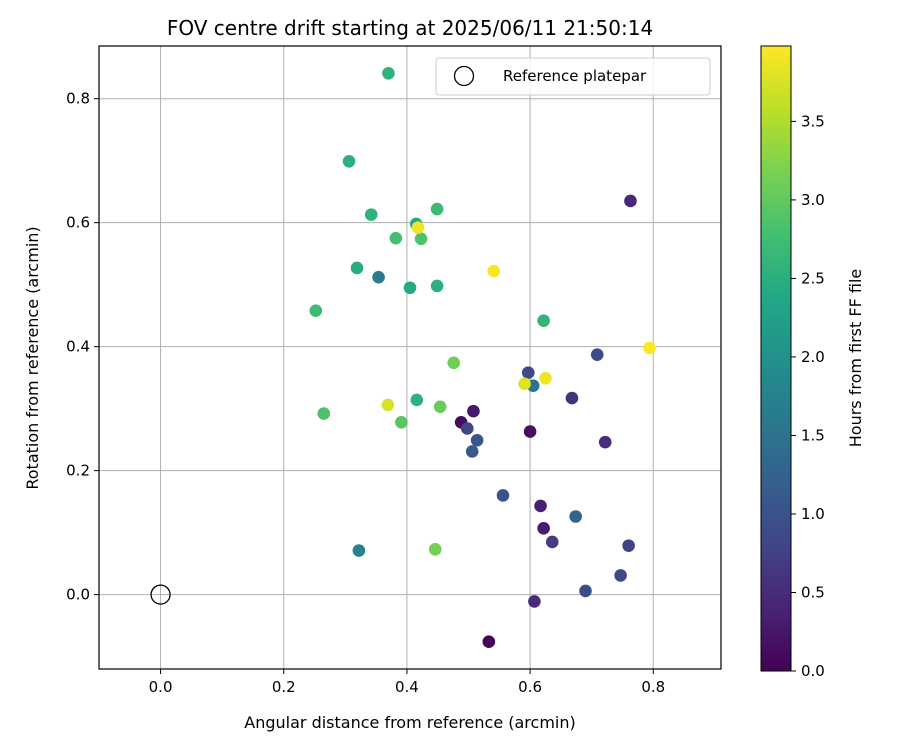  I want to click on x-tick-label: 0.6, so click(530, 687).